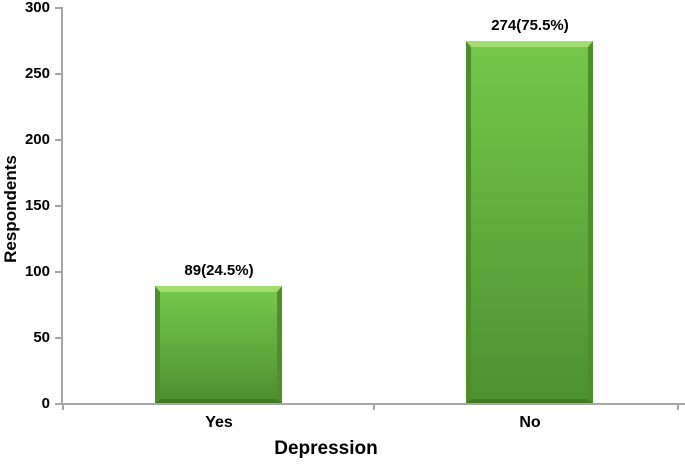 Image resolution: width=685 pixels, height=464 pixels. What do you see at coordinates (530, 25) in the screenshot?
I see `bar-data-label: 274(75.5%)` at bounding box center [530, 25].